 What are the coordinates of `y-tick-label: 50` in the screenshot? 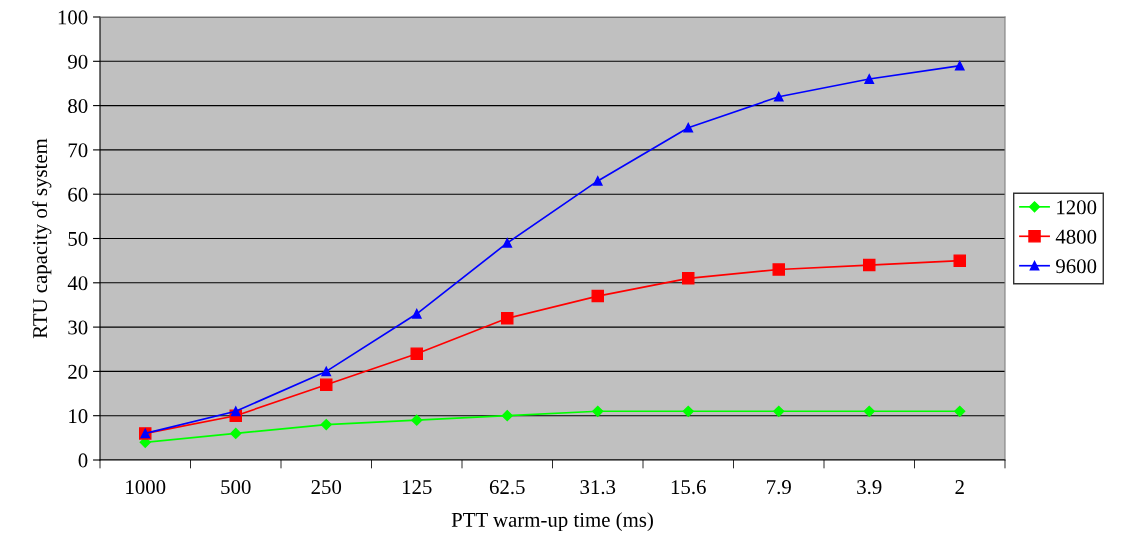 It's located at (78, 238).